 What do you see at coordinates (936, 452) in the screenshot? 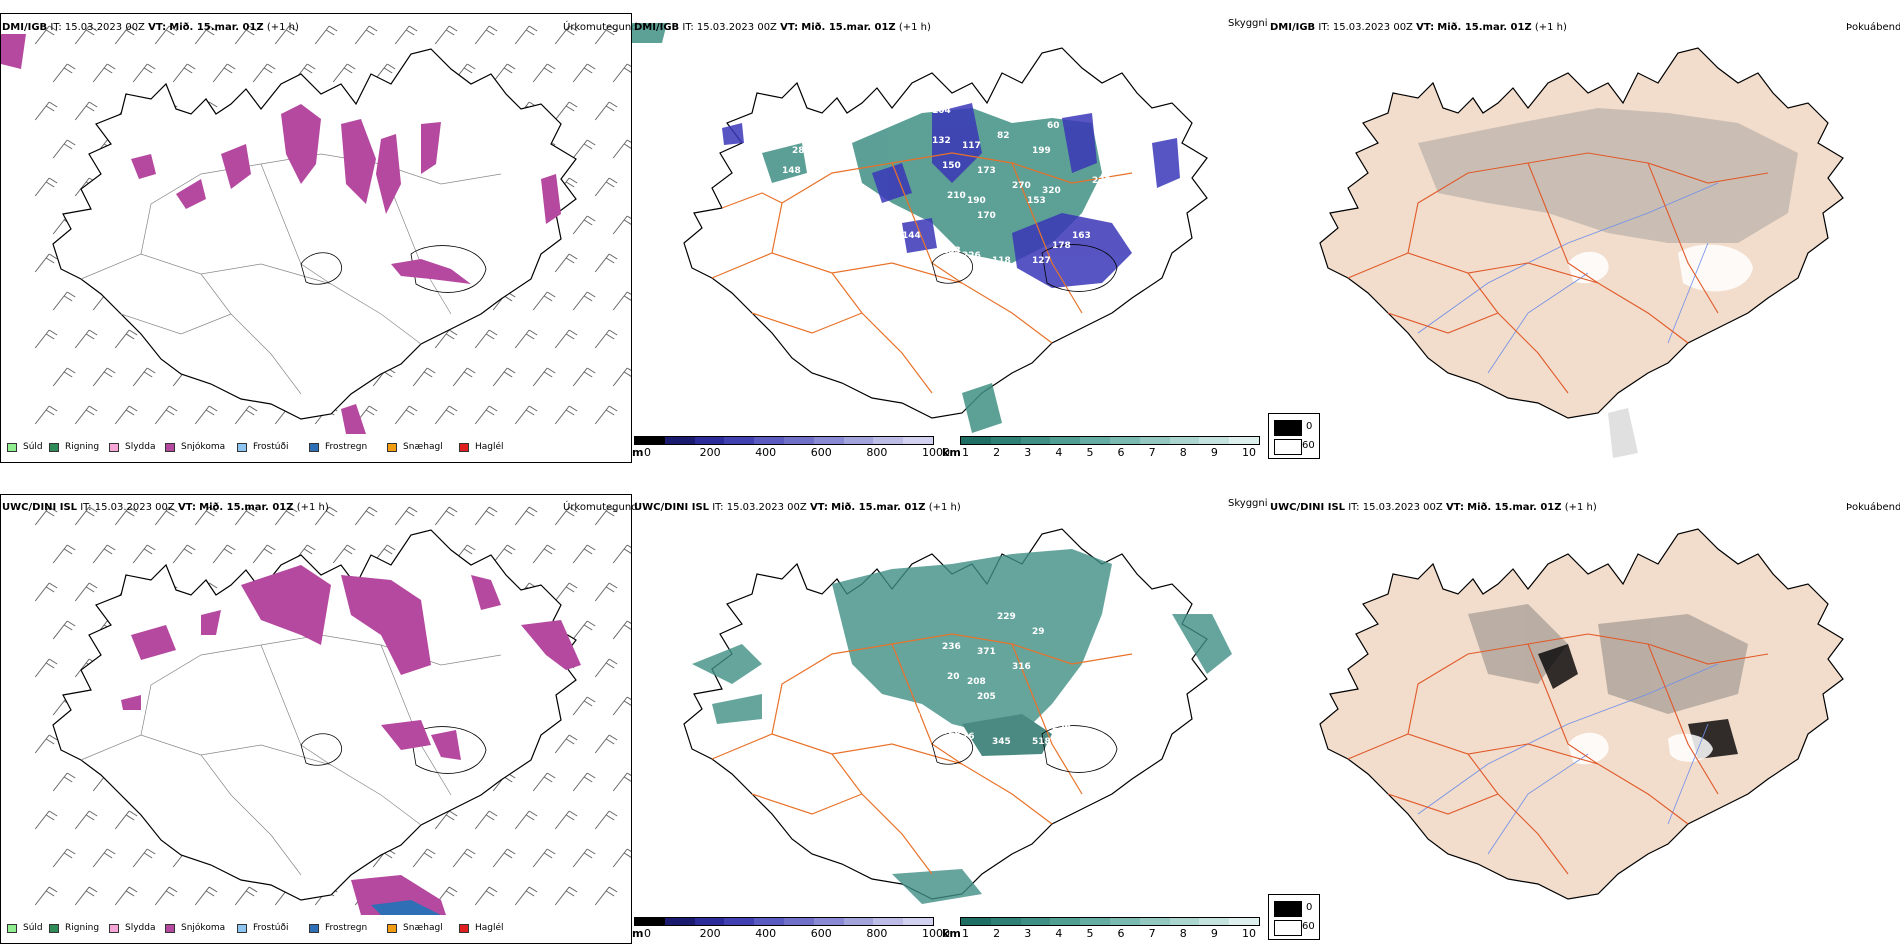
I see `scale-tick: 1000` at bounding box center [936, 452].